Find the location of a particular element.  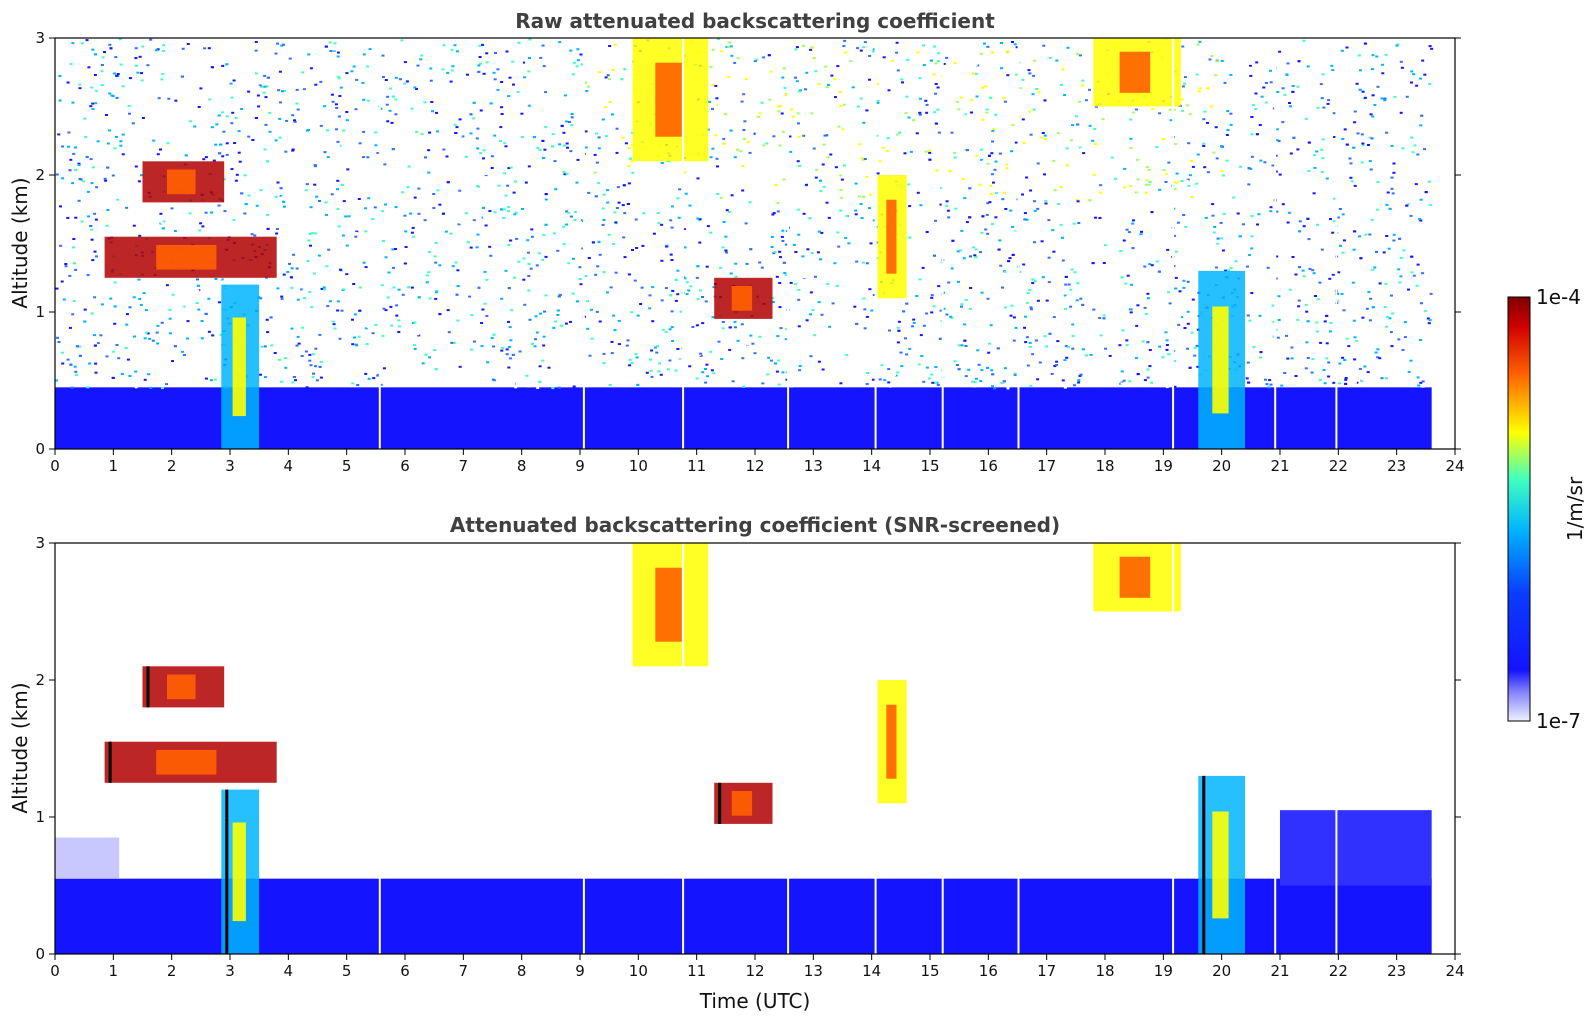

bottom-residual-layer is located at coordinates (87, 858).